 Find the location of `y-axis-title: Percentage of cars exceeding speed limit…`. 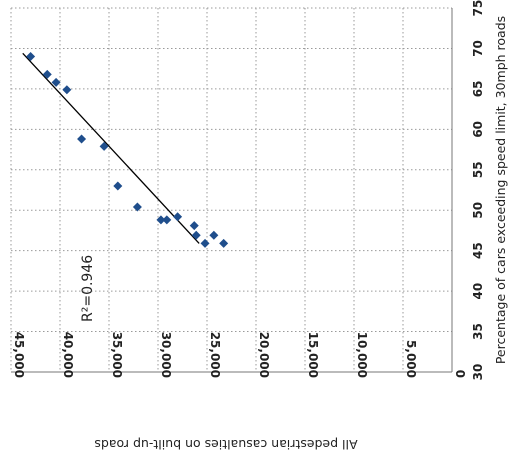

y-axis-title: Percentage of cars exceeding speed limit… is located at coordinates (500, 190).